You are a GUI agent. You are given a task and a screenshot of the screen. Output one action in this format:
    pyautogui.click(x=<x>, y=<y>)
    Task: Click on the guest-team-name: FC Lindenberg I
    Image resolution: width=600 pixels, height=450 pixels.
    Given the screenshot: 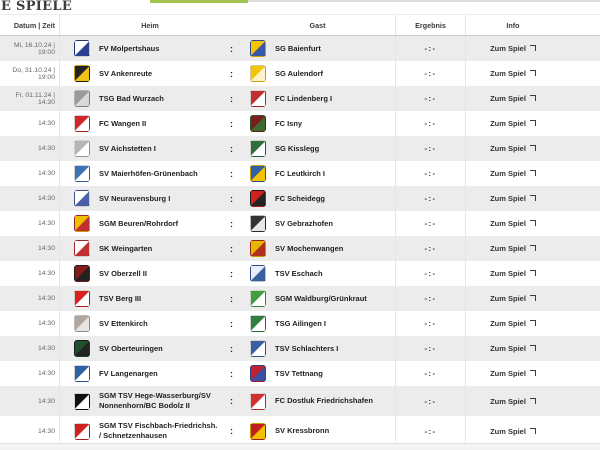 What is the action you would take?
    pyautogui.click(x=304, y=98)
    